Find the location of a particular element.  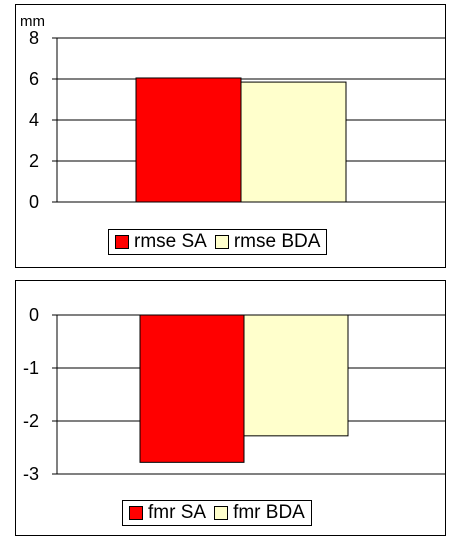

legend-item-fmr-bda: fmr BDA is located at coordinates (259, 513).